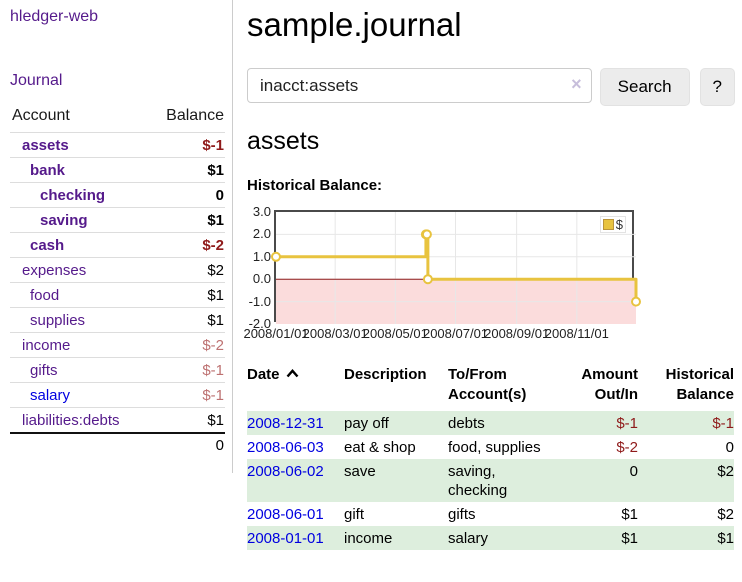 The height and width of the screenshot is (582, 742). Describe the element at coordinates (487, 384) in the screenshot. I see `register-col-accounts: To/From Account(s)` at that location.